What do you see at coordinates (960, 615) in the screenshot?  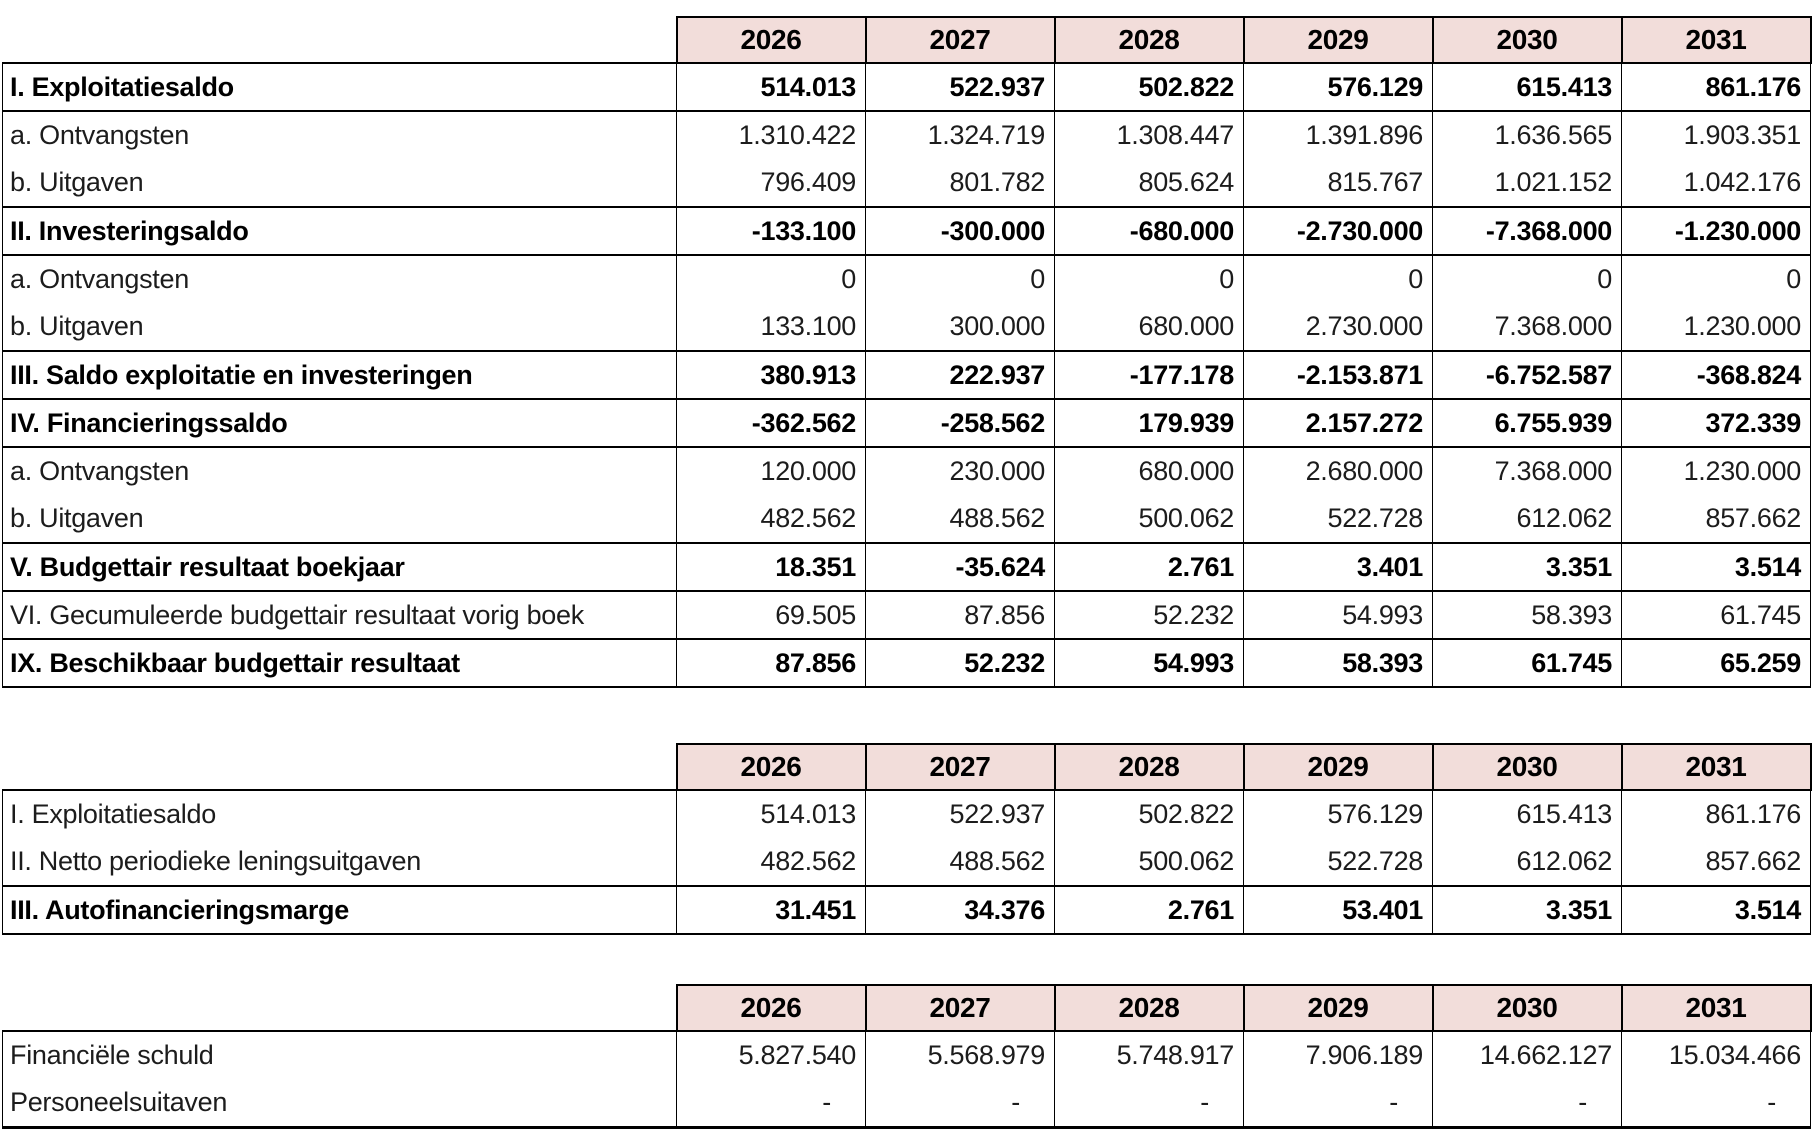 I see `value-cell: 87.856` at bounding box center [960, 615].